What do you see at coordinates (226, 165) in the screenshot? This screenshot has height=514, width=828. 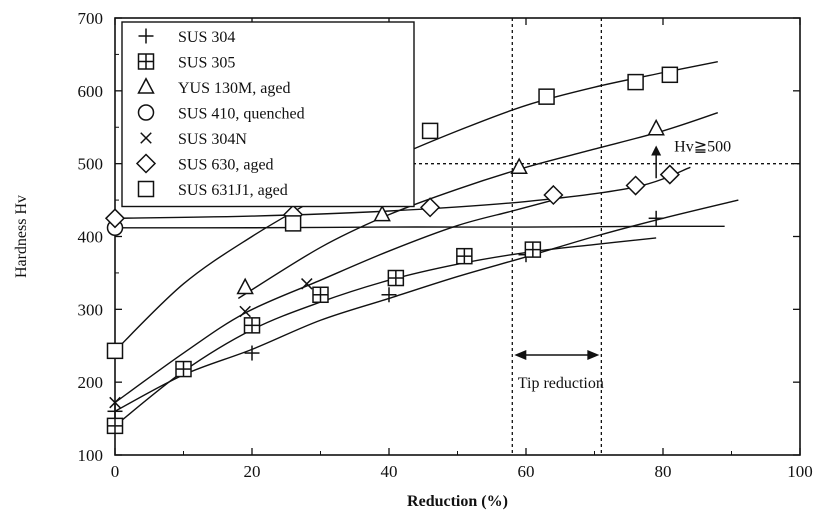 I see `legend-label-5: SUS 630, aged` at bounding box center [226, 165].